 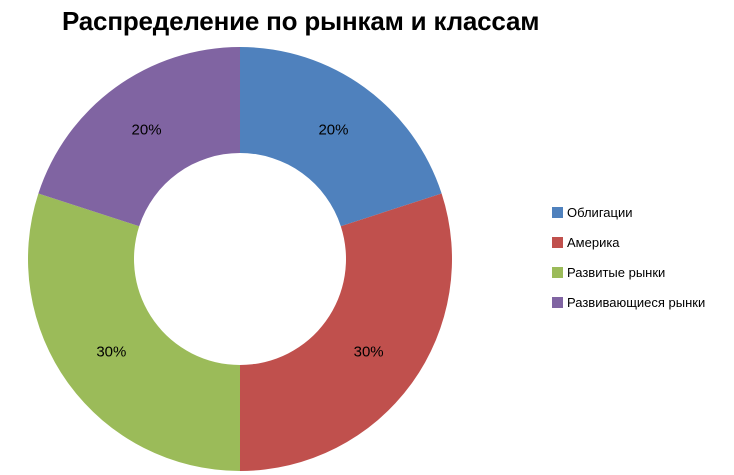 I want to click on legend-item: Развивающиеся рынки, so click(x=628, y=302).